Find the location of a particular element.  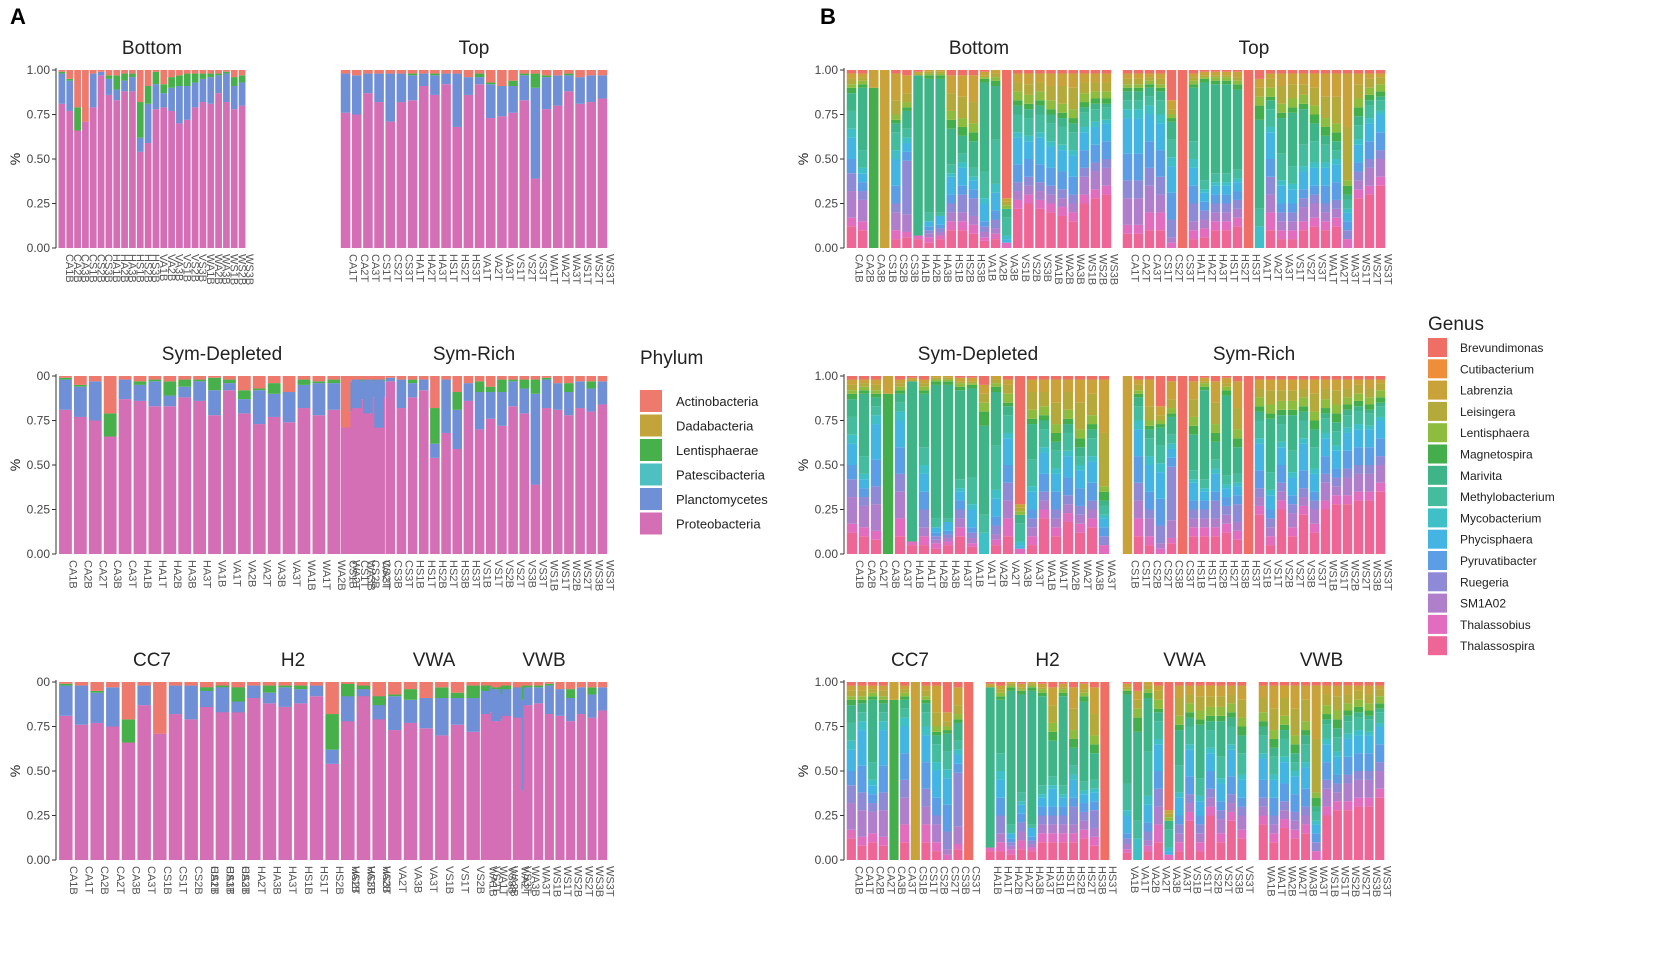

x-tick-label: WS2B is located at coordinates (241, 269).